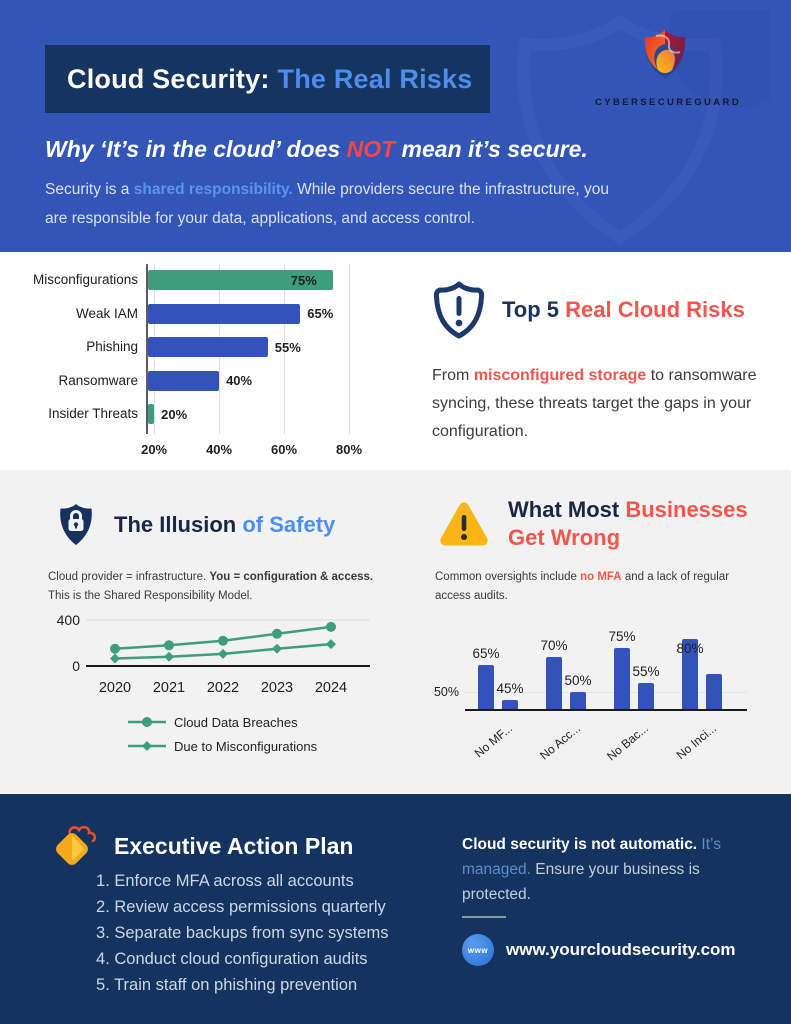 The image size is (791, 1024). I want to click on website-link: www www.yourcloudsecurity.com, so click(599, 950).